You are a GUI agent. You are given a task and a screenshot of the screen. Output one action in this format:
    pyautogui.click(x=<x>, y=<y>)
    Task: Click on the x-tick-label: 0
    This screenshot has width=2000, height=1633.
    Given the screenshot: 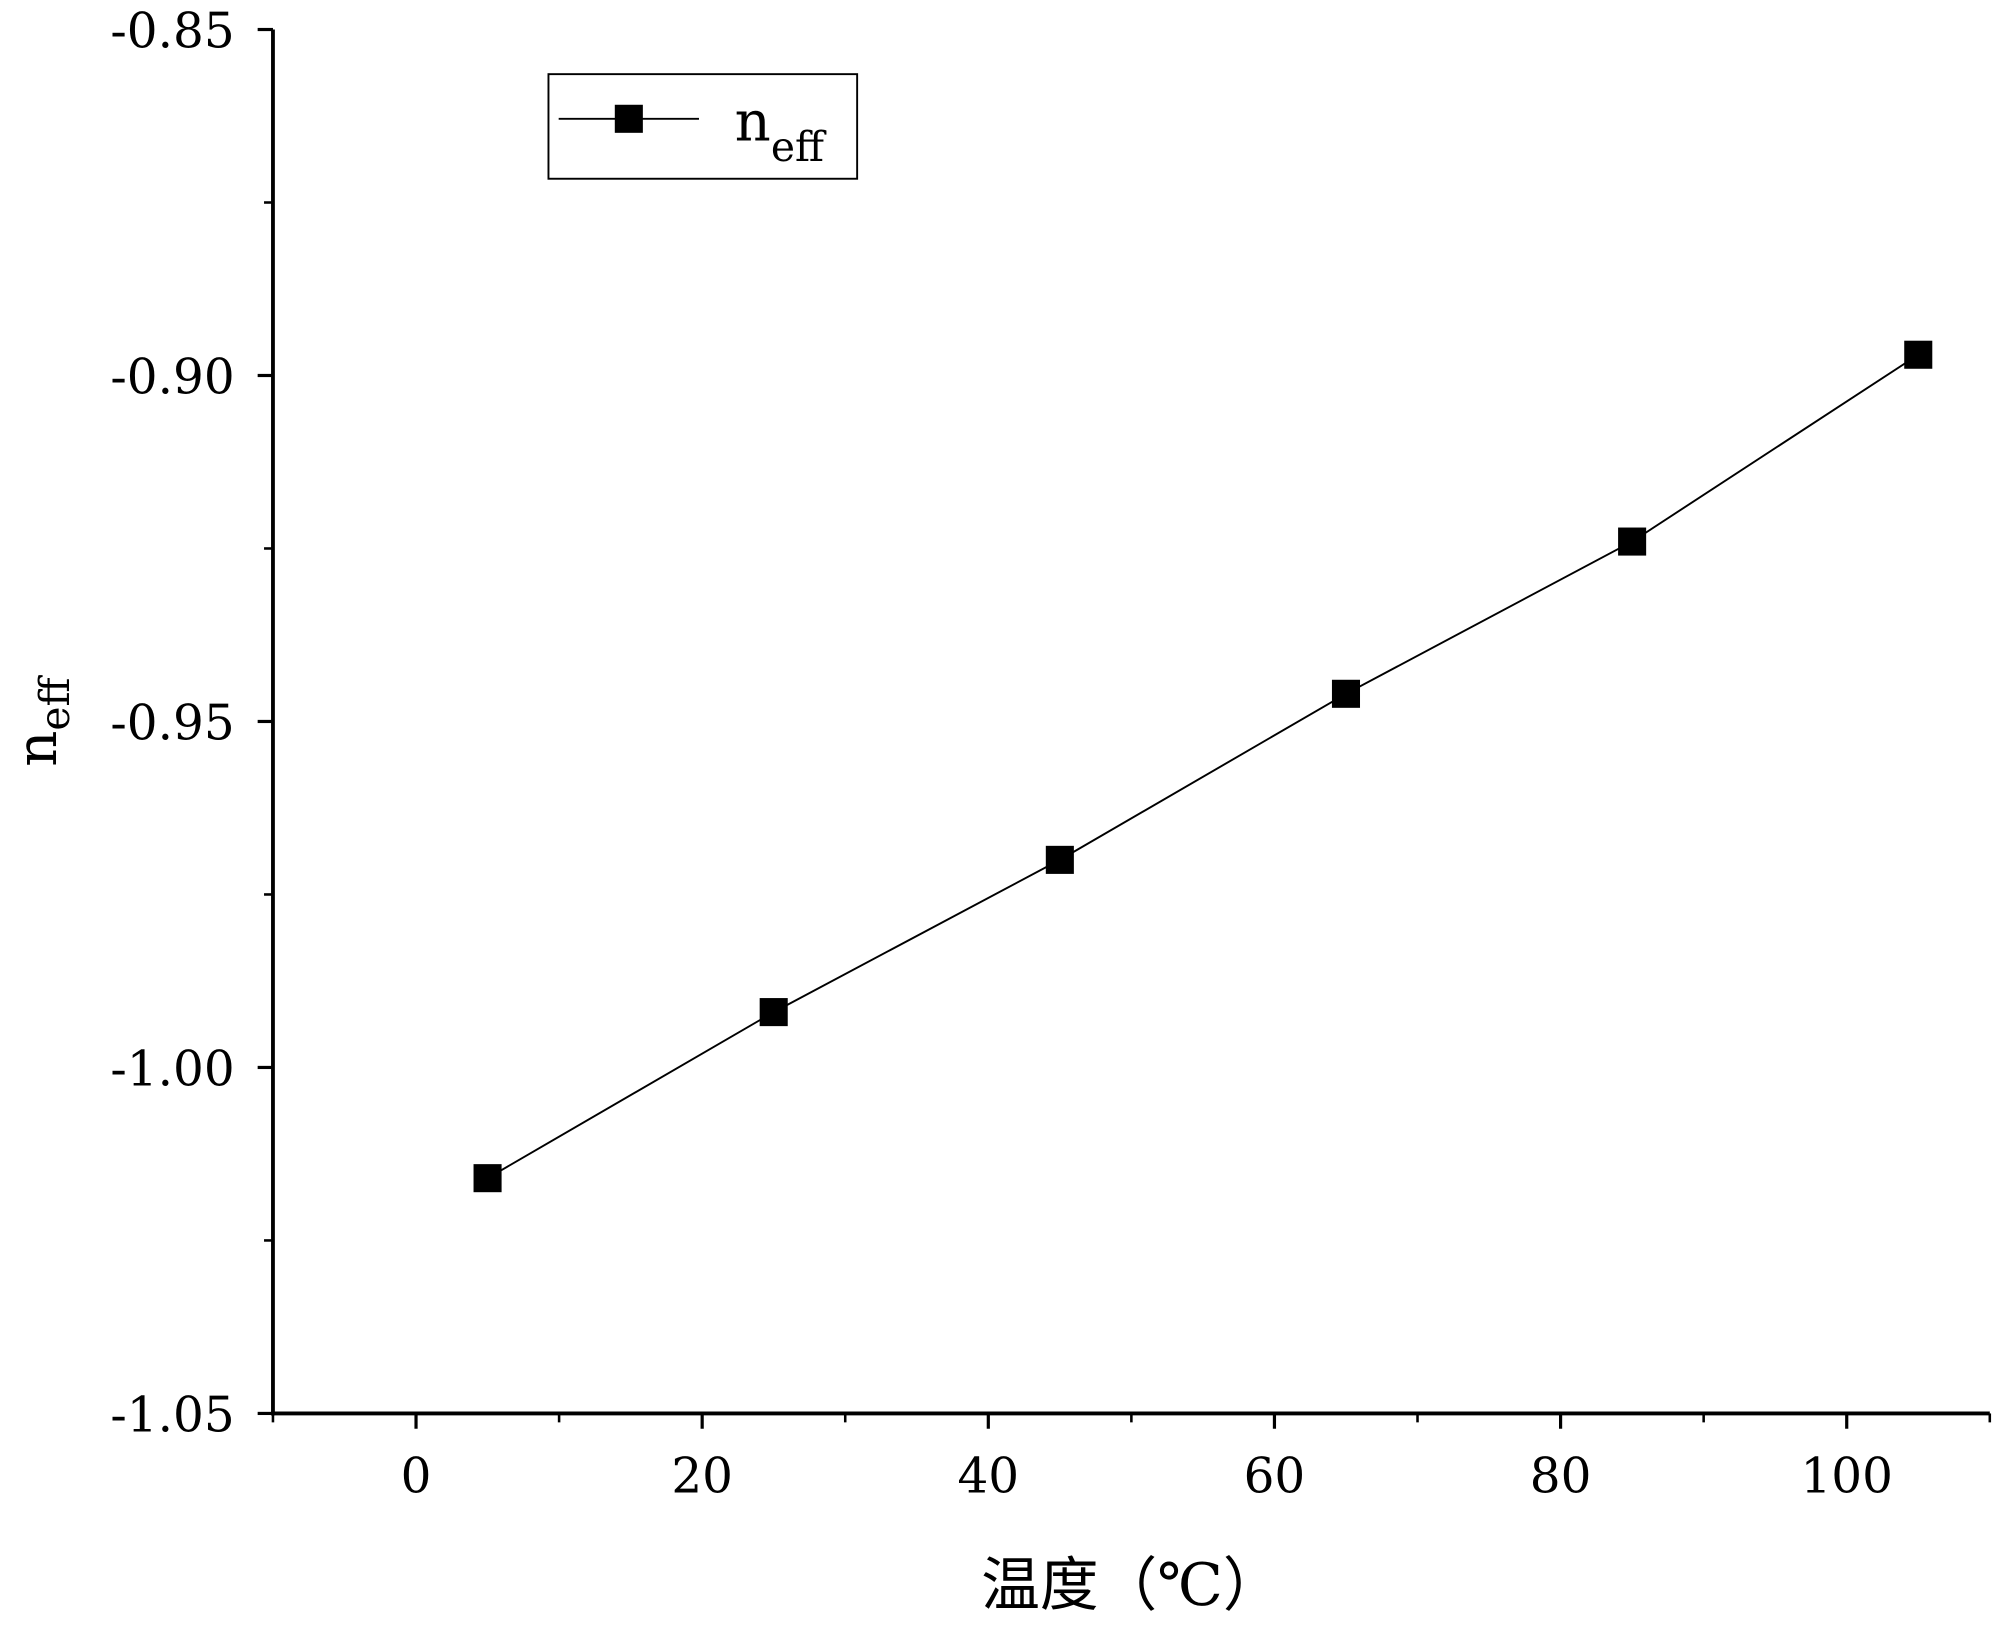 What is the action you would take?
    pyautogui.click(x=416, y=1477)
    